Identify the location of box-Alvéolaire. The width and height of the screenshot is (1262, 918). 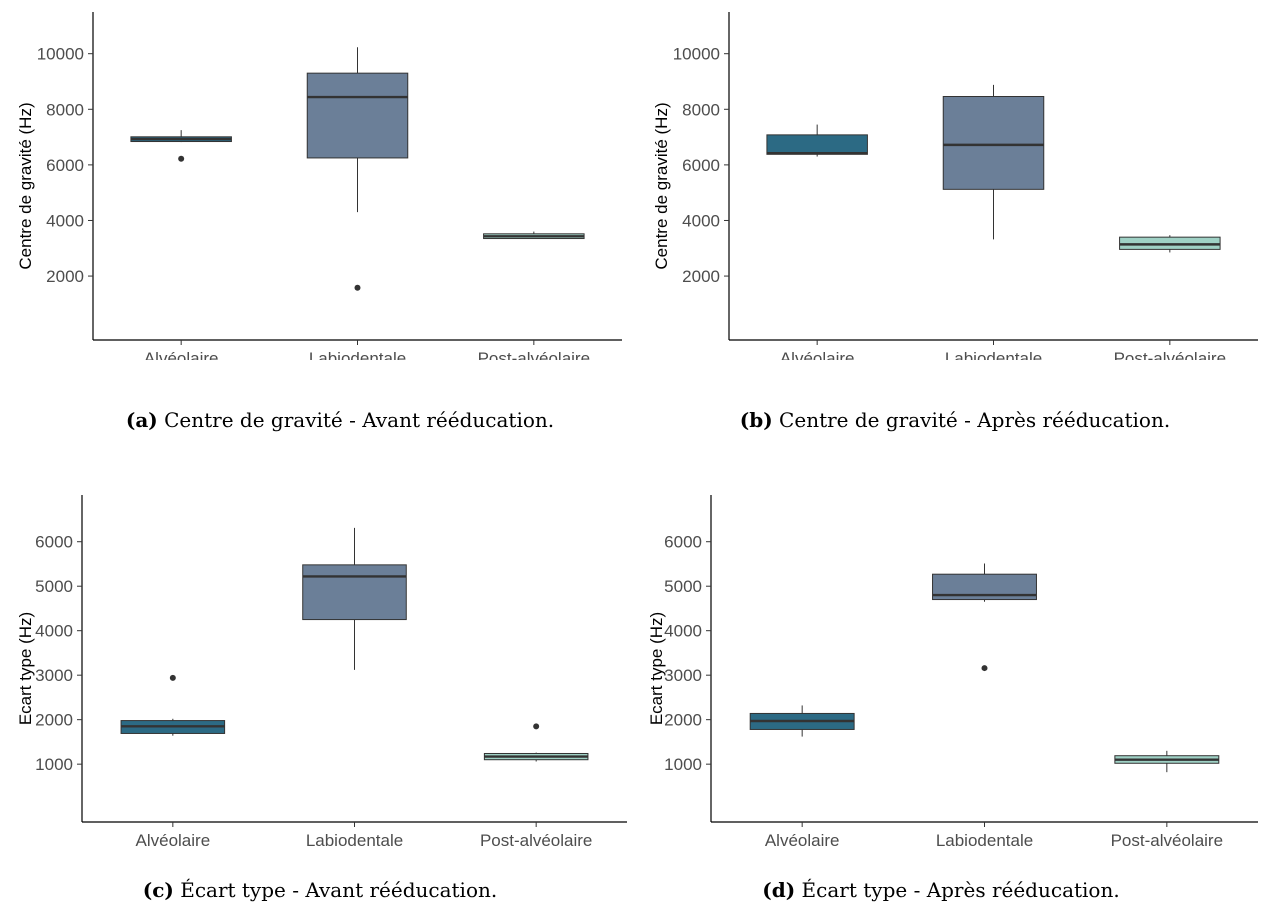
(817, 144).